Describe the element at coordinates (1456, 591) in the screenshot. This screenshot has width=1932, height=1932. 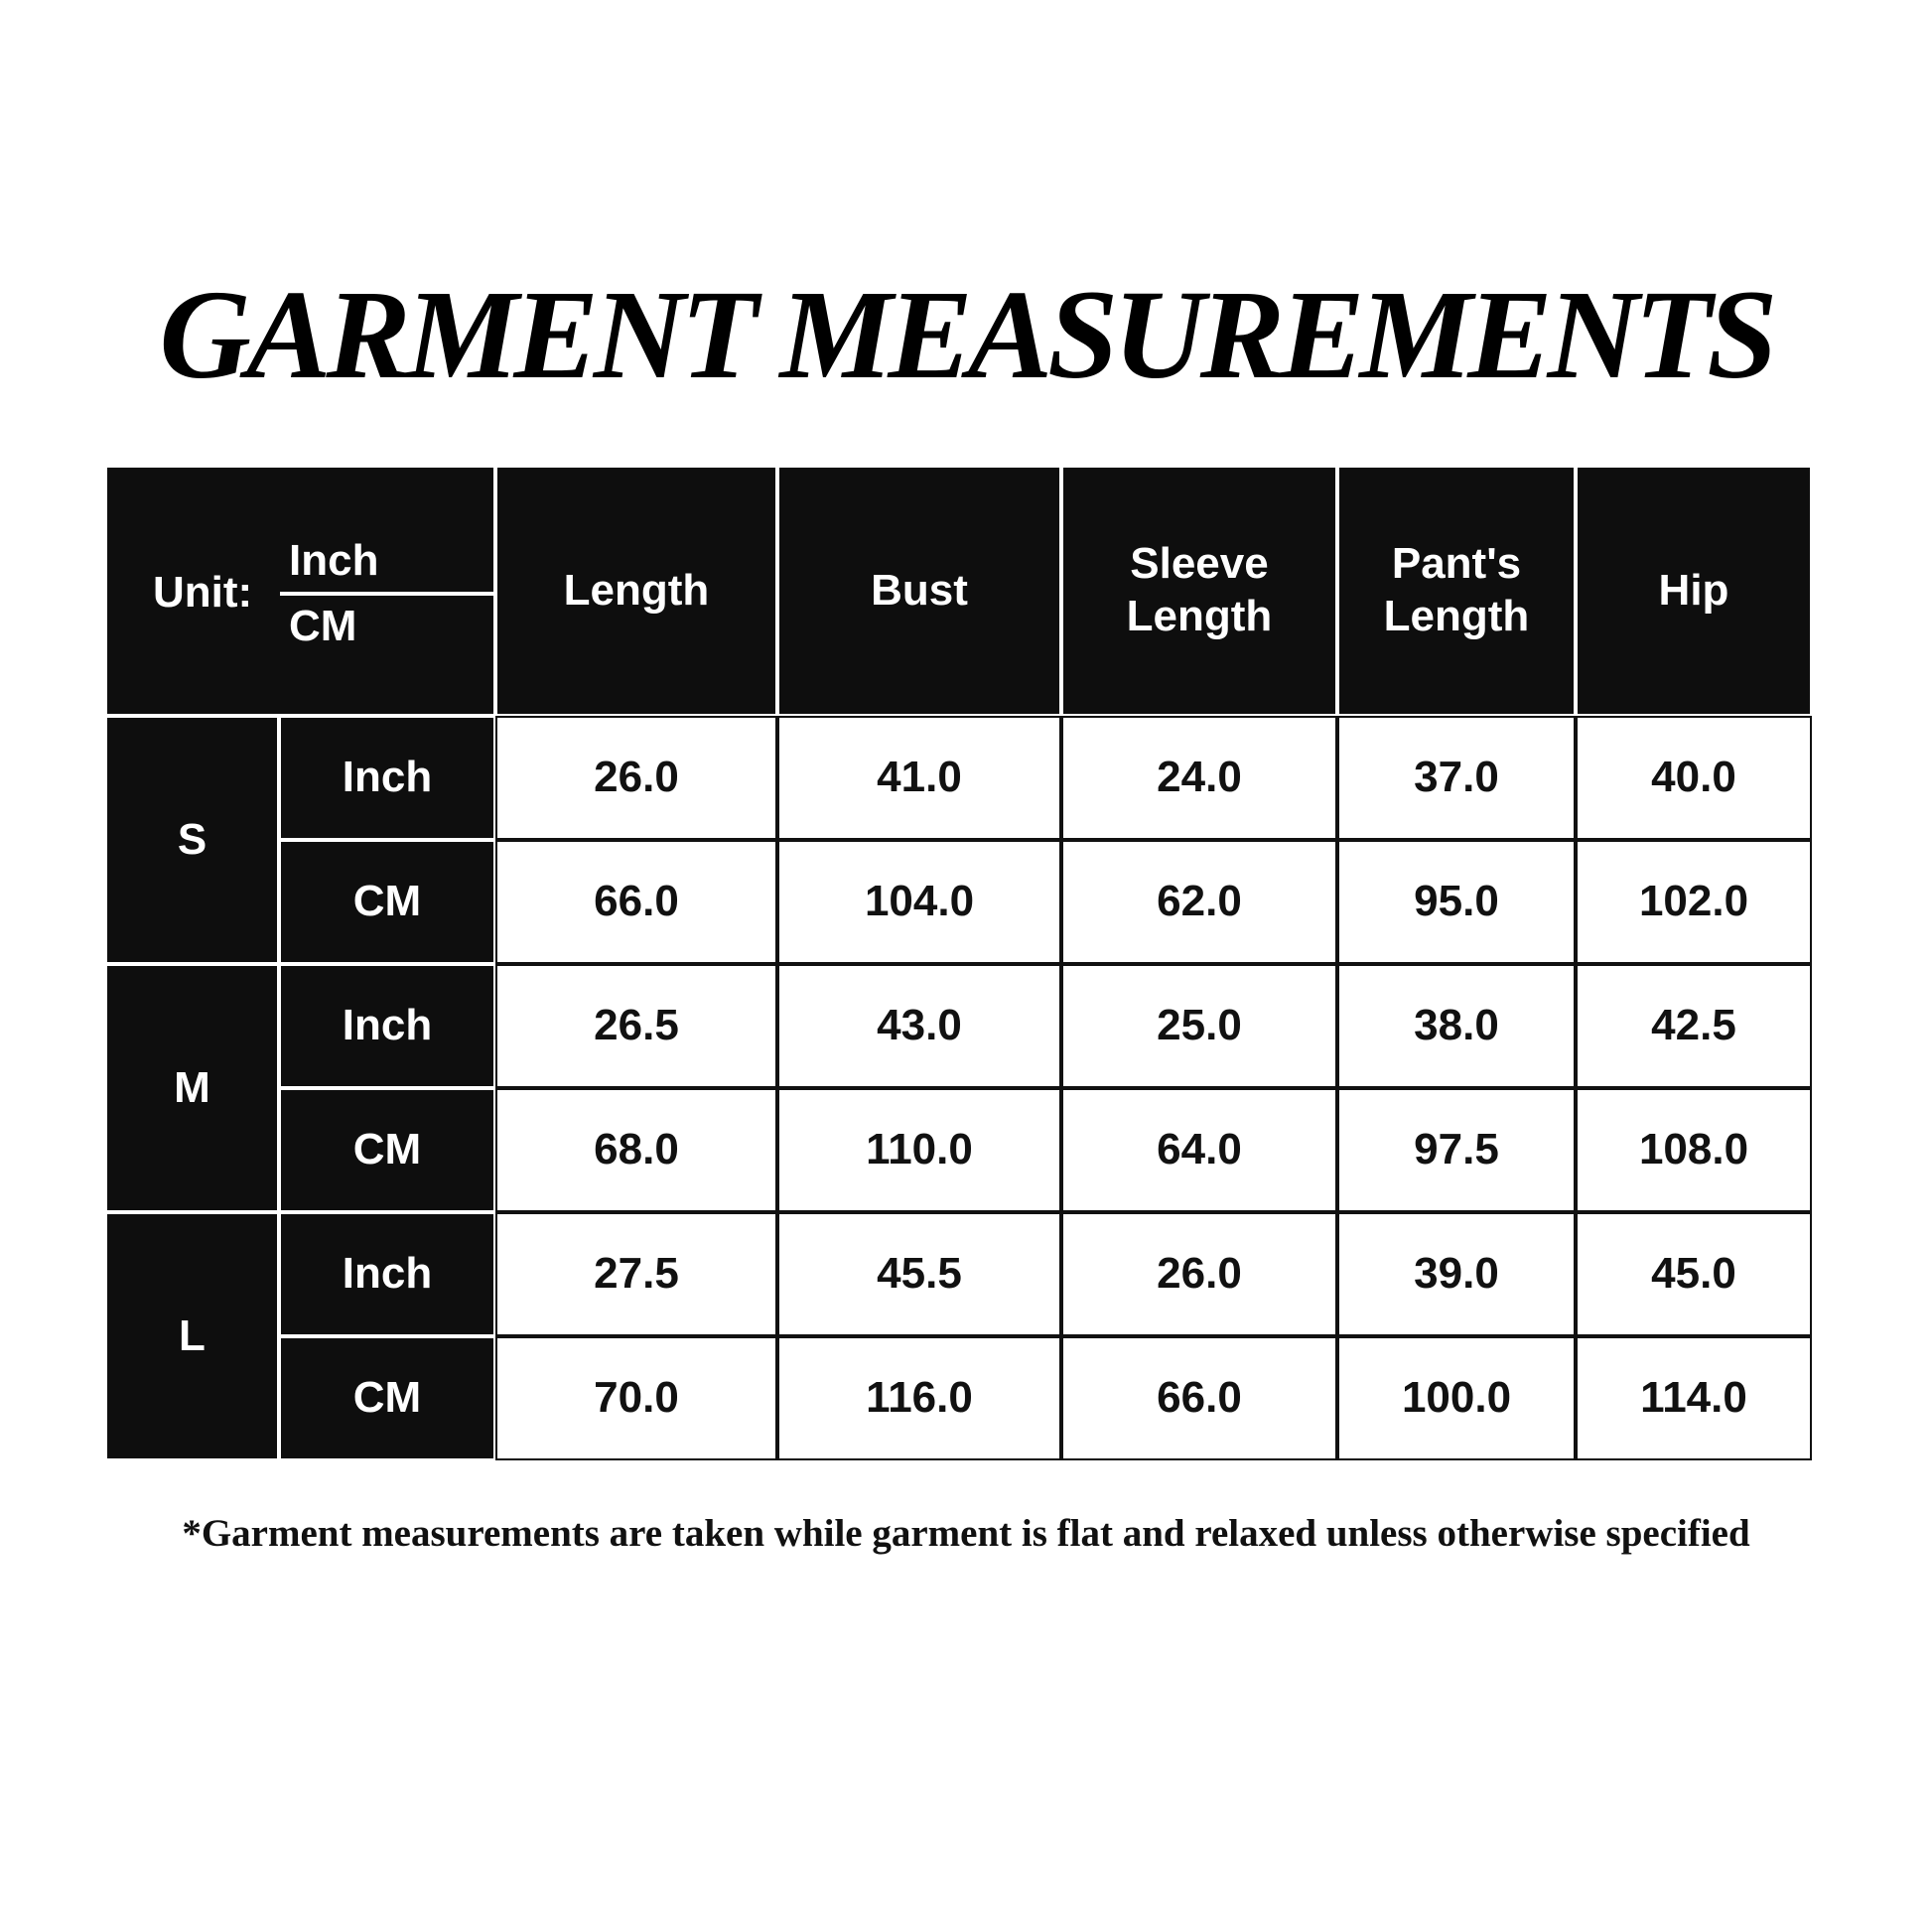
I see `column-header: Pant's Length` at that location.